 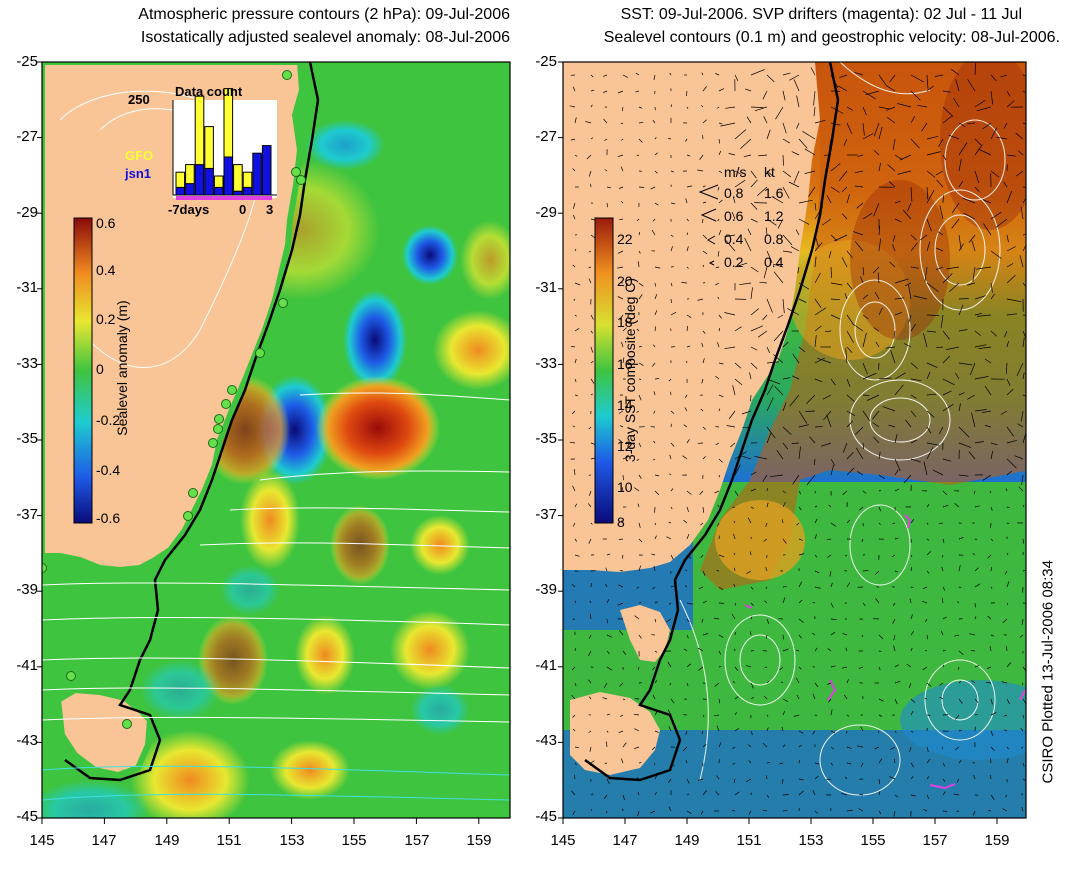 I want to click on inset-bar-jsn1, so click(x=218, y=191).